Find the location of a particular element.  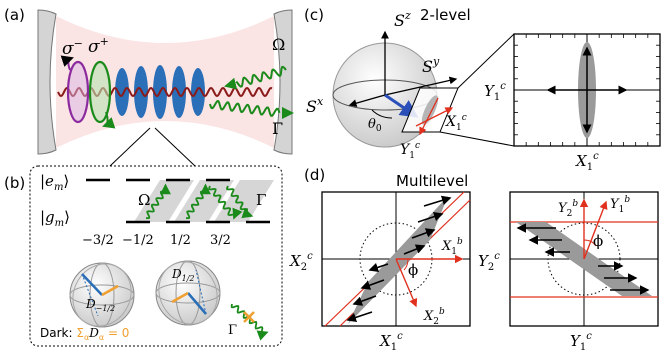

drive-wave is located at coordinates (261, 76).